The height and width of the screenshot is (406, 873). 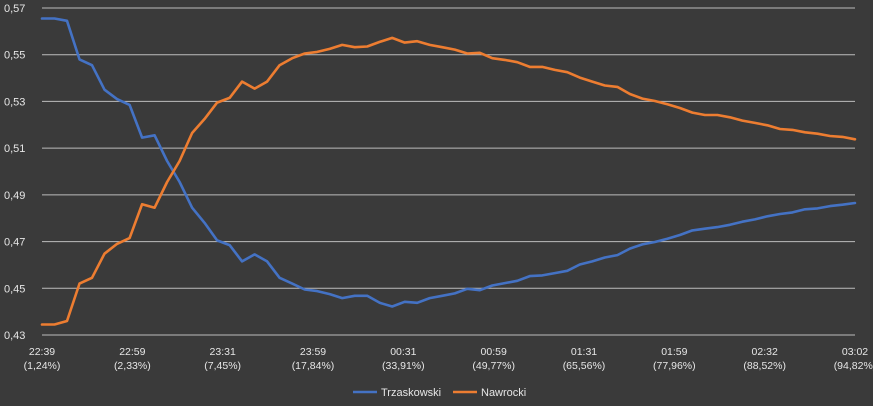 I want to click on y-axis-ticks: 0,43 0,45 0,47 0,49 0,51 0,53 0,55 0,57, so click(x=14, y=172).